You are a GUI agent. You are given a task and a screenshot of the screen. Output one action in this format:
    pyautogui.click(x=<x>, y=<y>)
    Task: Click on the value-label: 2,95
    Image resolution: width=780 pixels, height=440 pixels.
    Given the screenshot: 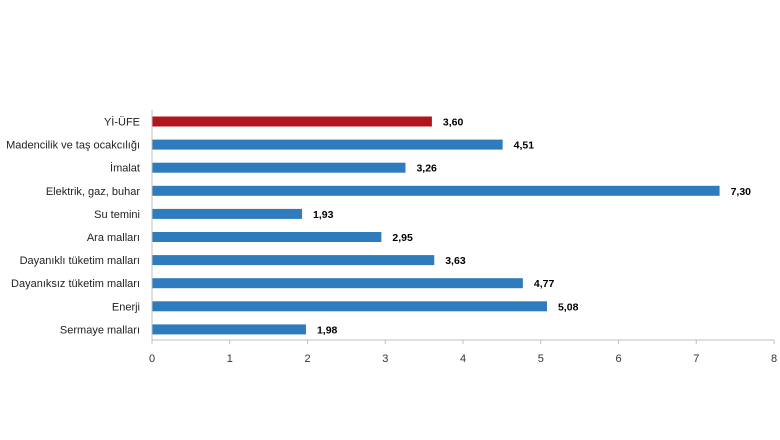 What is the action you would take?
    pyautogui.click(x=402, y=238)
    